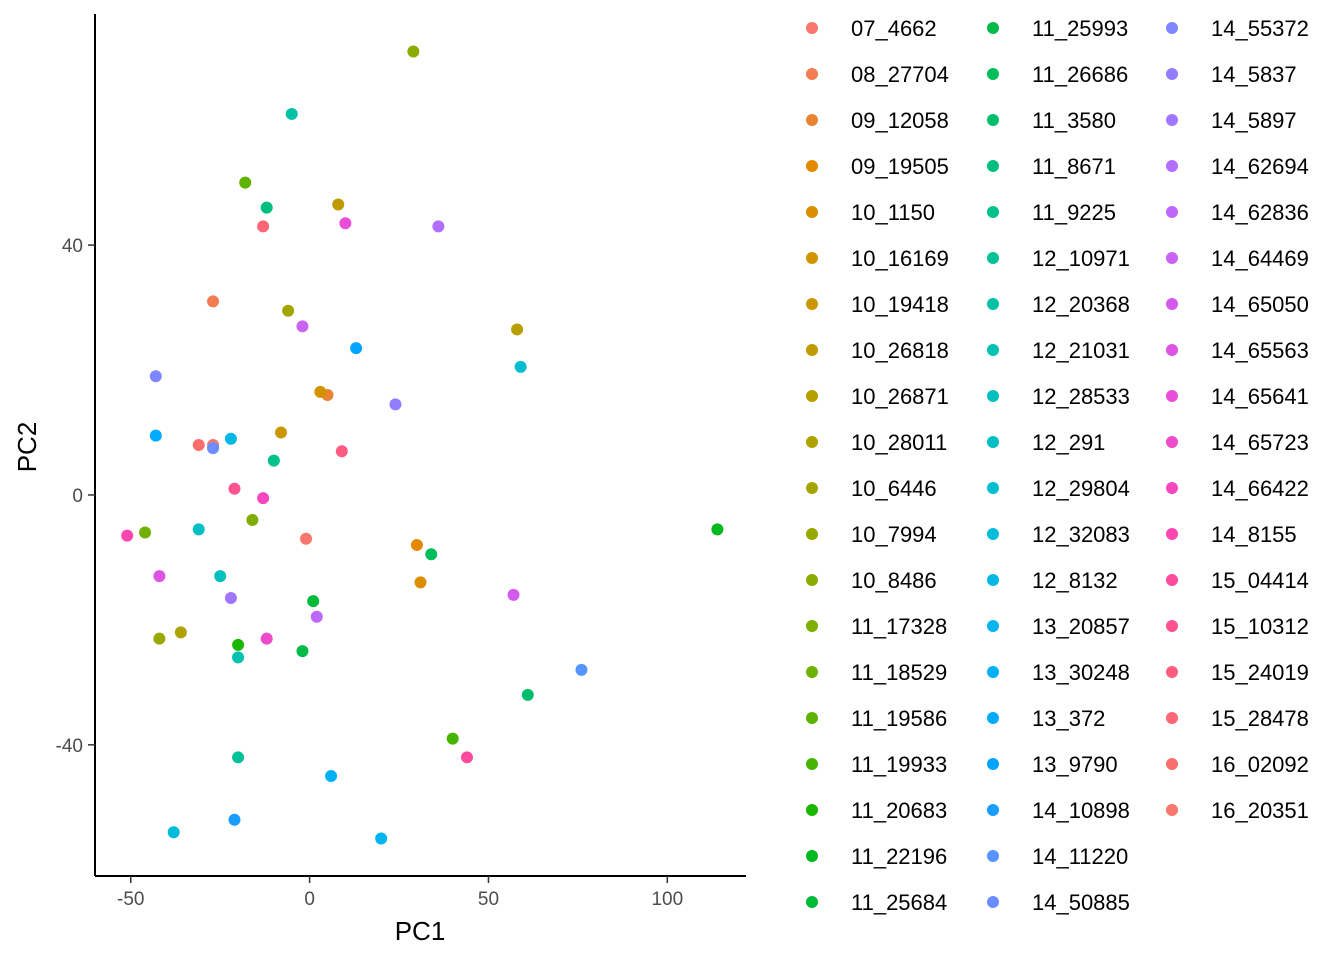 The image size is (1344, 965). Describe the element at coordinates (1075, 764) in the screenshot. I see `legend-label: 13_9790` at that location.